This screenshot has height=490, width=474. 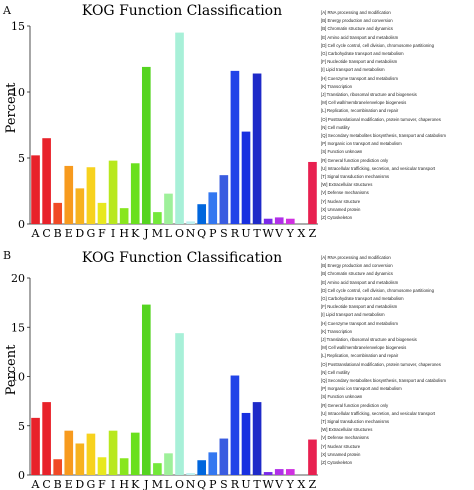 I want to click on x-tick-label: V, so click(x=279, y=484).